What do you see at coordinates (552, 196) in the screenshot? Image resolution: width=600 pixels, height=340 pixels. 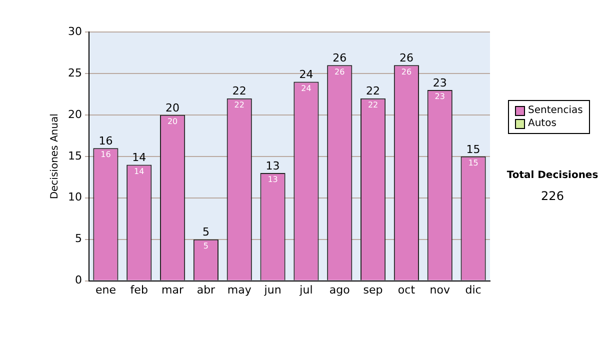 I see `text: 226` at bounding box center [552, 196].